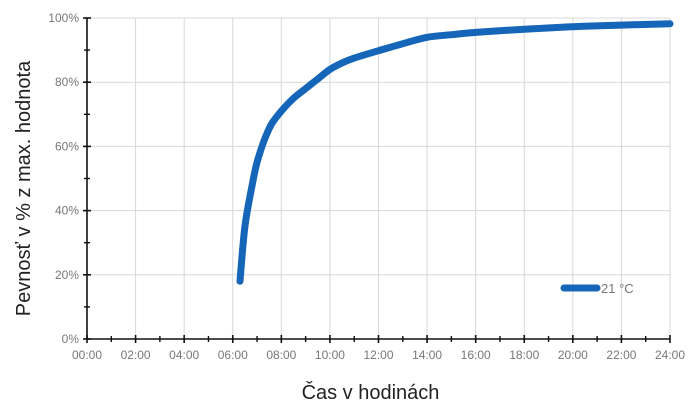 The height and width of the screenshot is (419, 689). I want to click on y-tick-label: 20%, so click(67, 275).